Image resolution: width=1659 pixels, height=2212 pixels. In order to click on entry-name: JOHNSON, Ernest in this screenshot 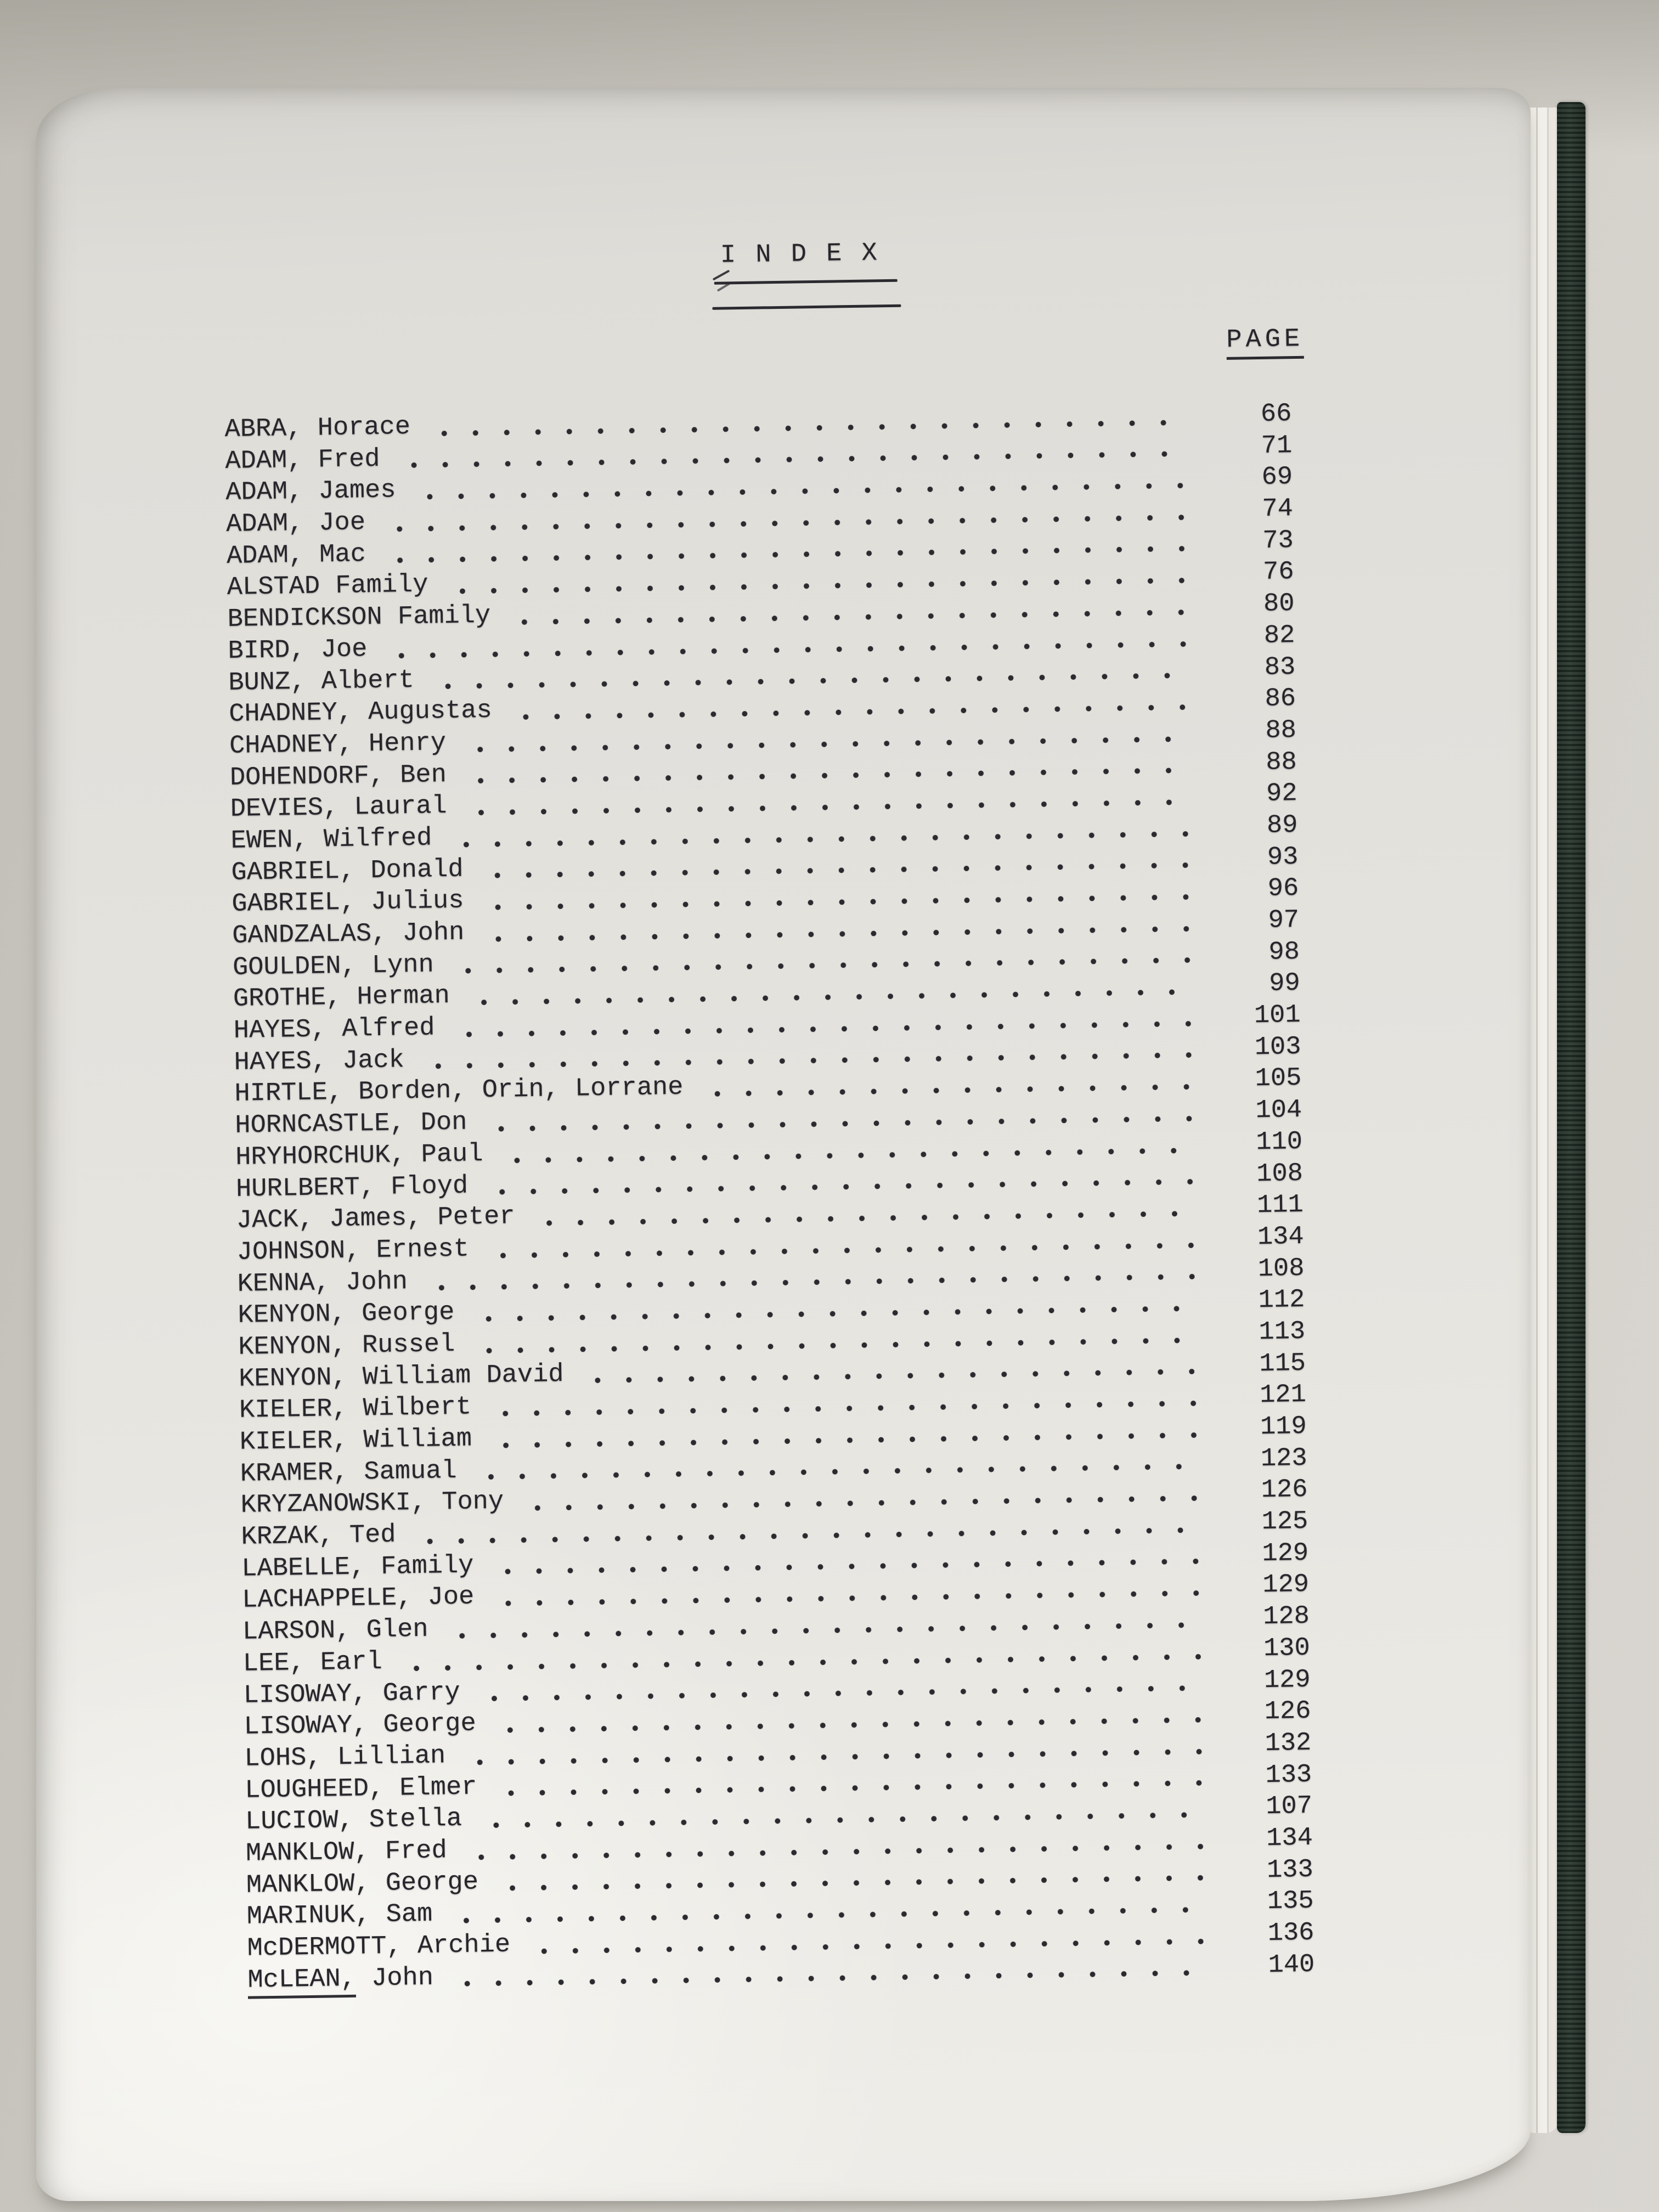, I will do `click(353, 1250)`.